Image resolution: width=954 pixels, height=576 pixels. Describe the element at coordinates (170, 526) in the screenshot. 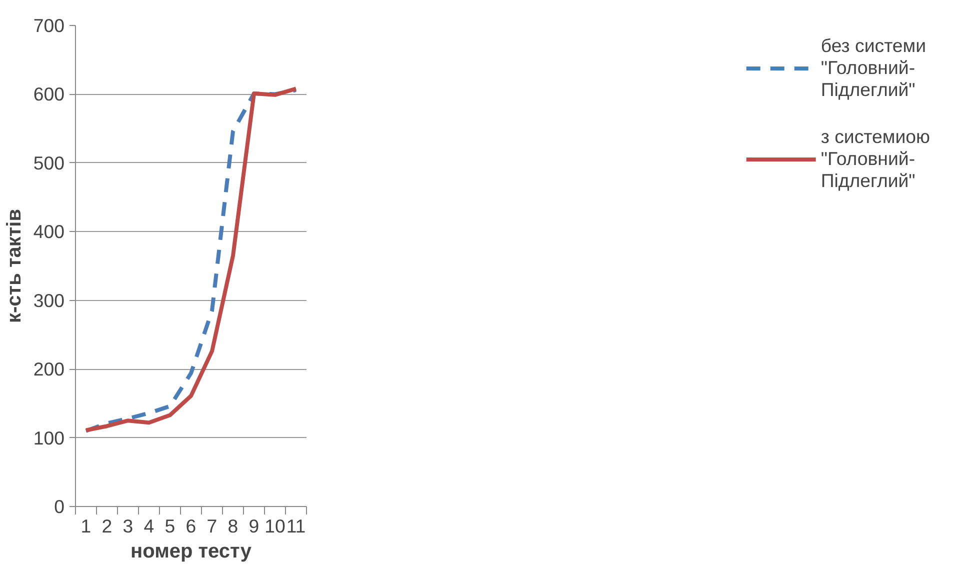

I see `x-tick-label: 5` at that location.